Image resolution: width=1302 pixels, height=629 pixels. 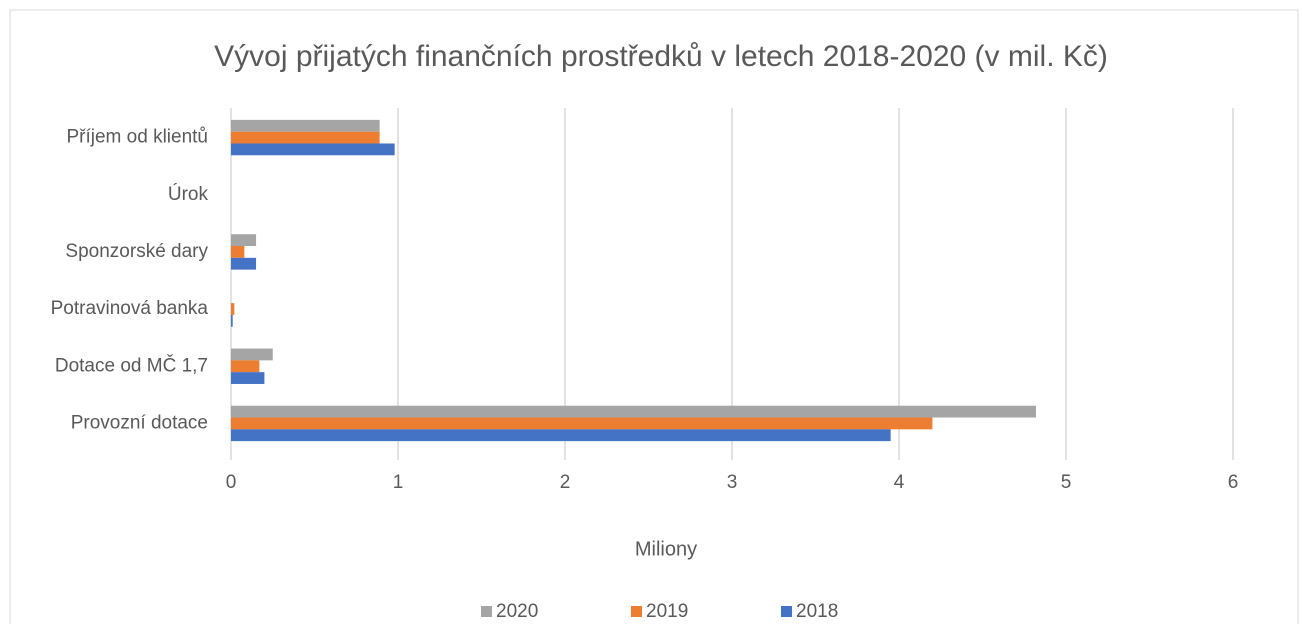 I want to click on y-tick-label: Dotace od MČ 1,7, so click(x=131, y=365).